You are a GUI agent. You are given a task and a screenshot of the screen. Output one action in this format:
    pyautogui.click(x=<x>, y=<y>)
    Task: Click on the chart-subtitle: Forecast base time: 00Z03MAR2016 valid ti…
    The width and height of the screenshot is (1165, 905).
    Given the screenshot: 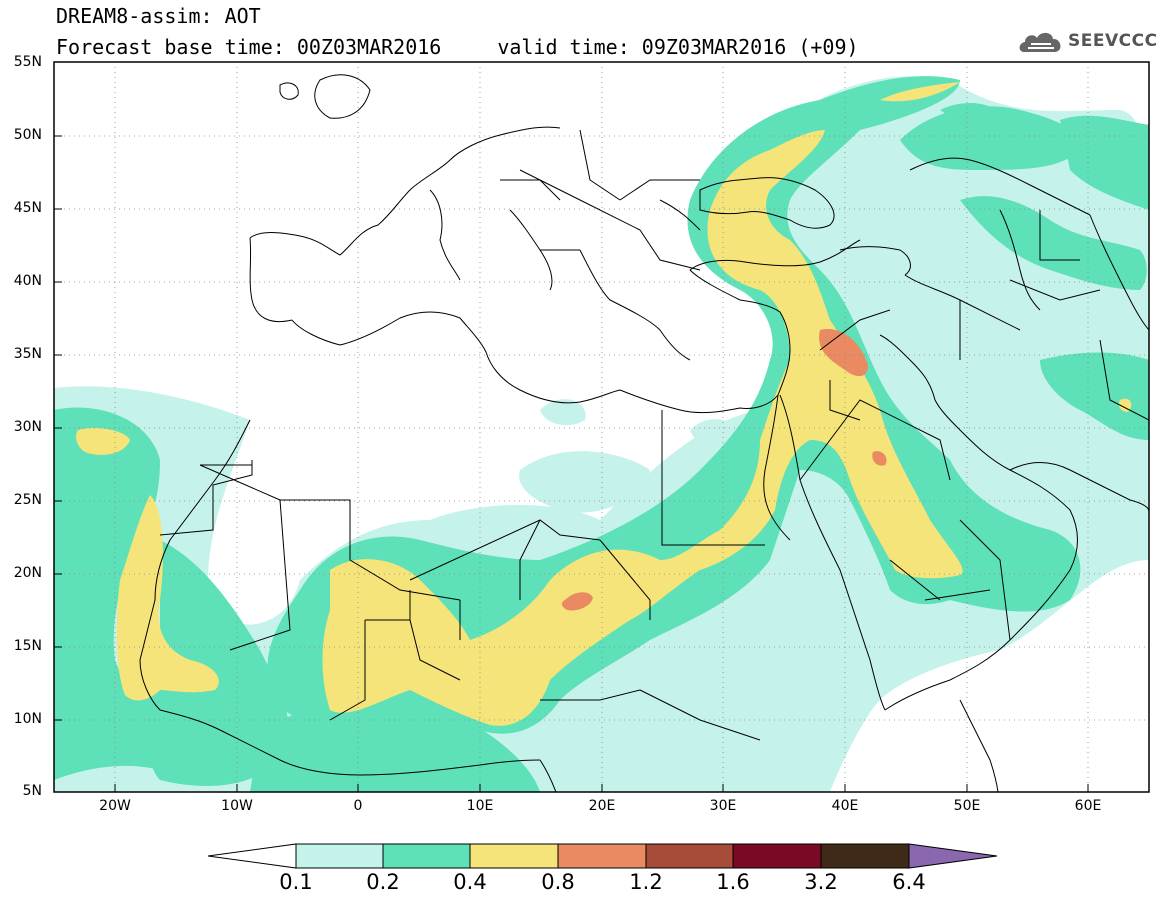 What is the action you would take?
    pyautogui.click(x=457, y=47)
    